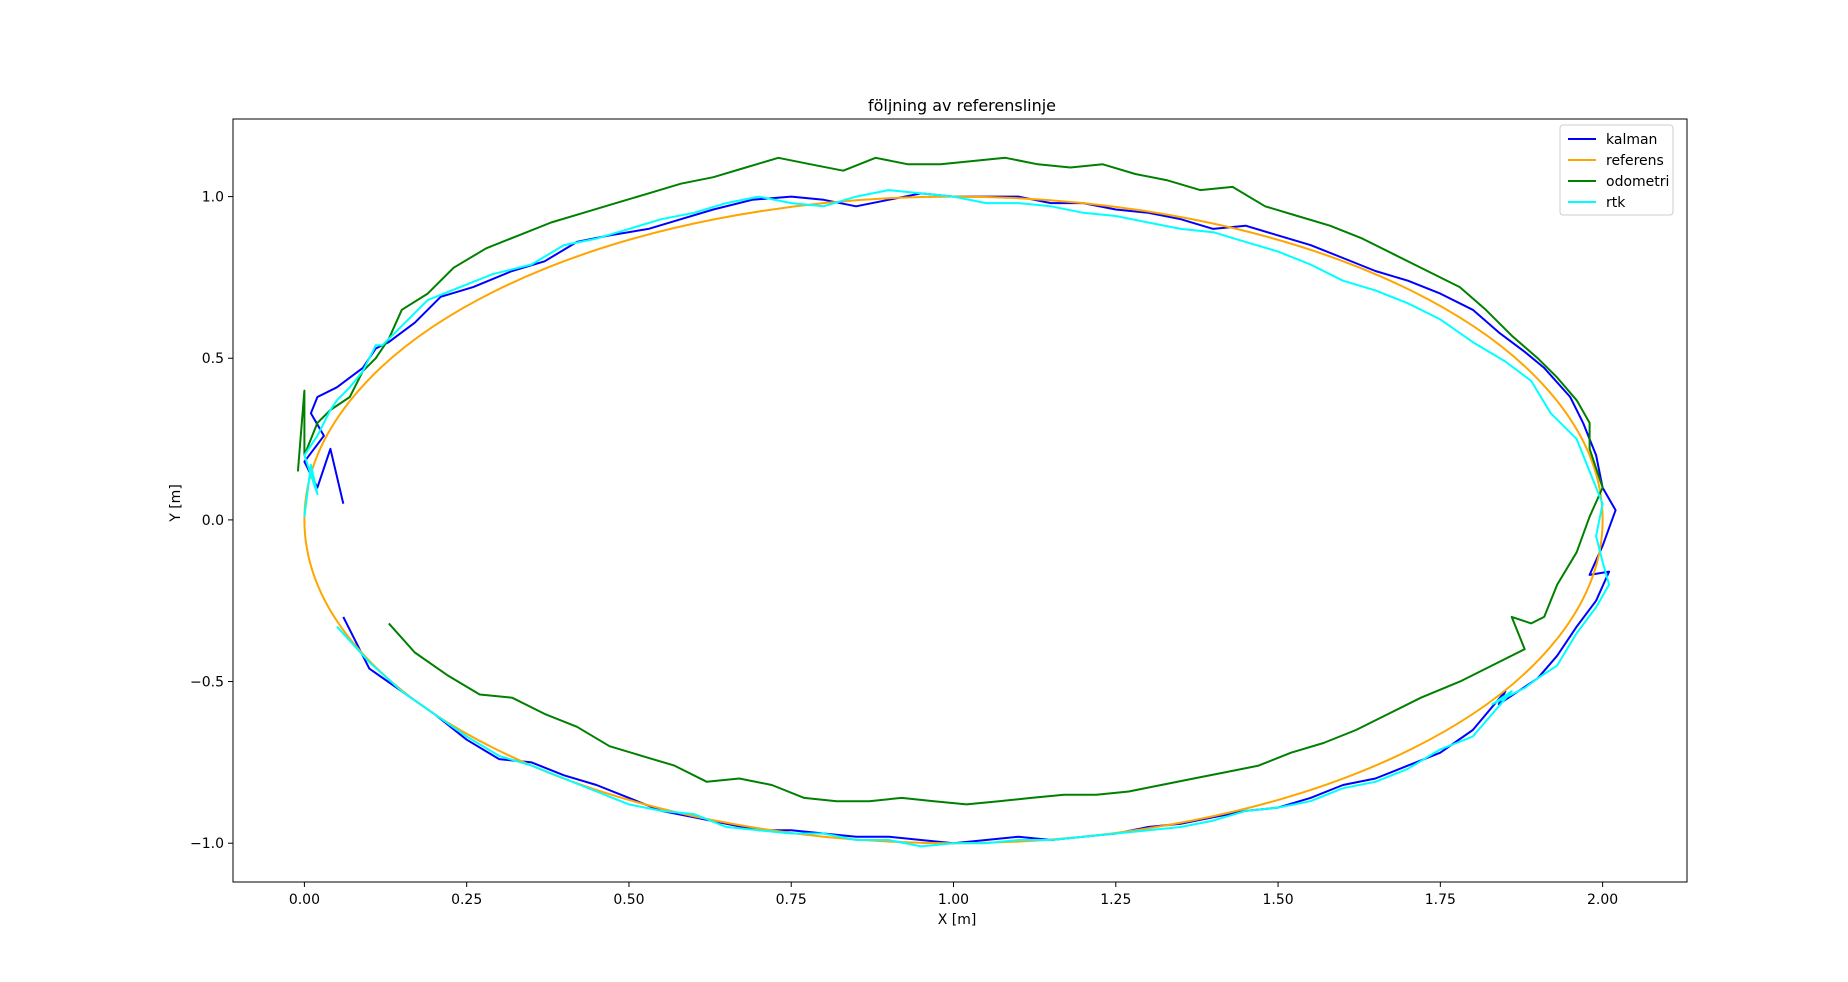 The image size is (1848, 982). I want to click on x-tick-label: 2.00, so click(1602, 900).